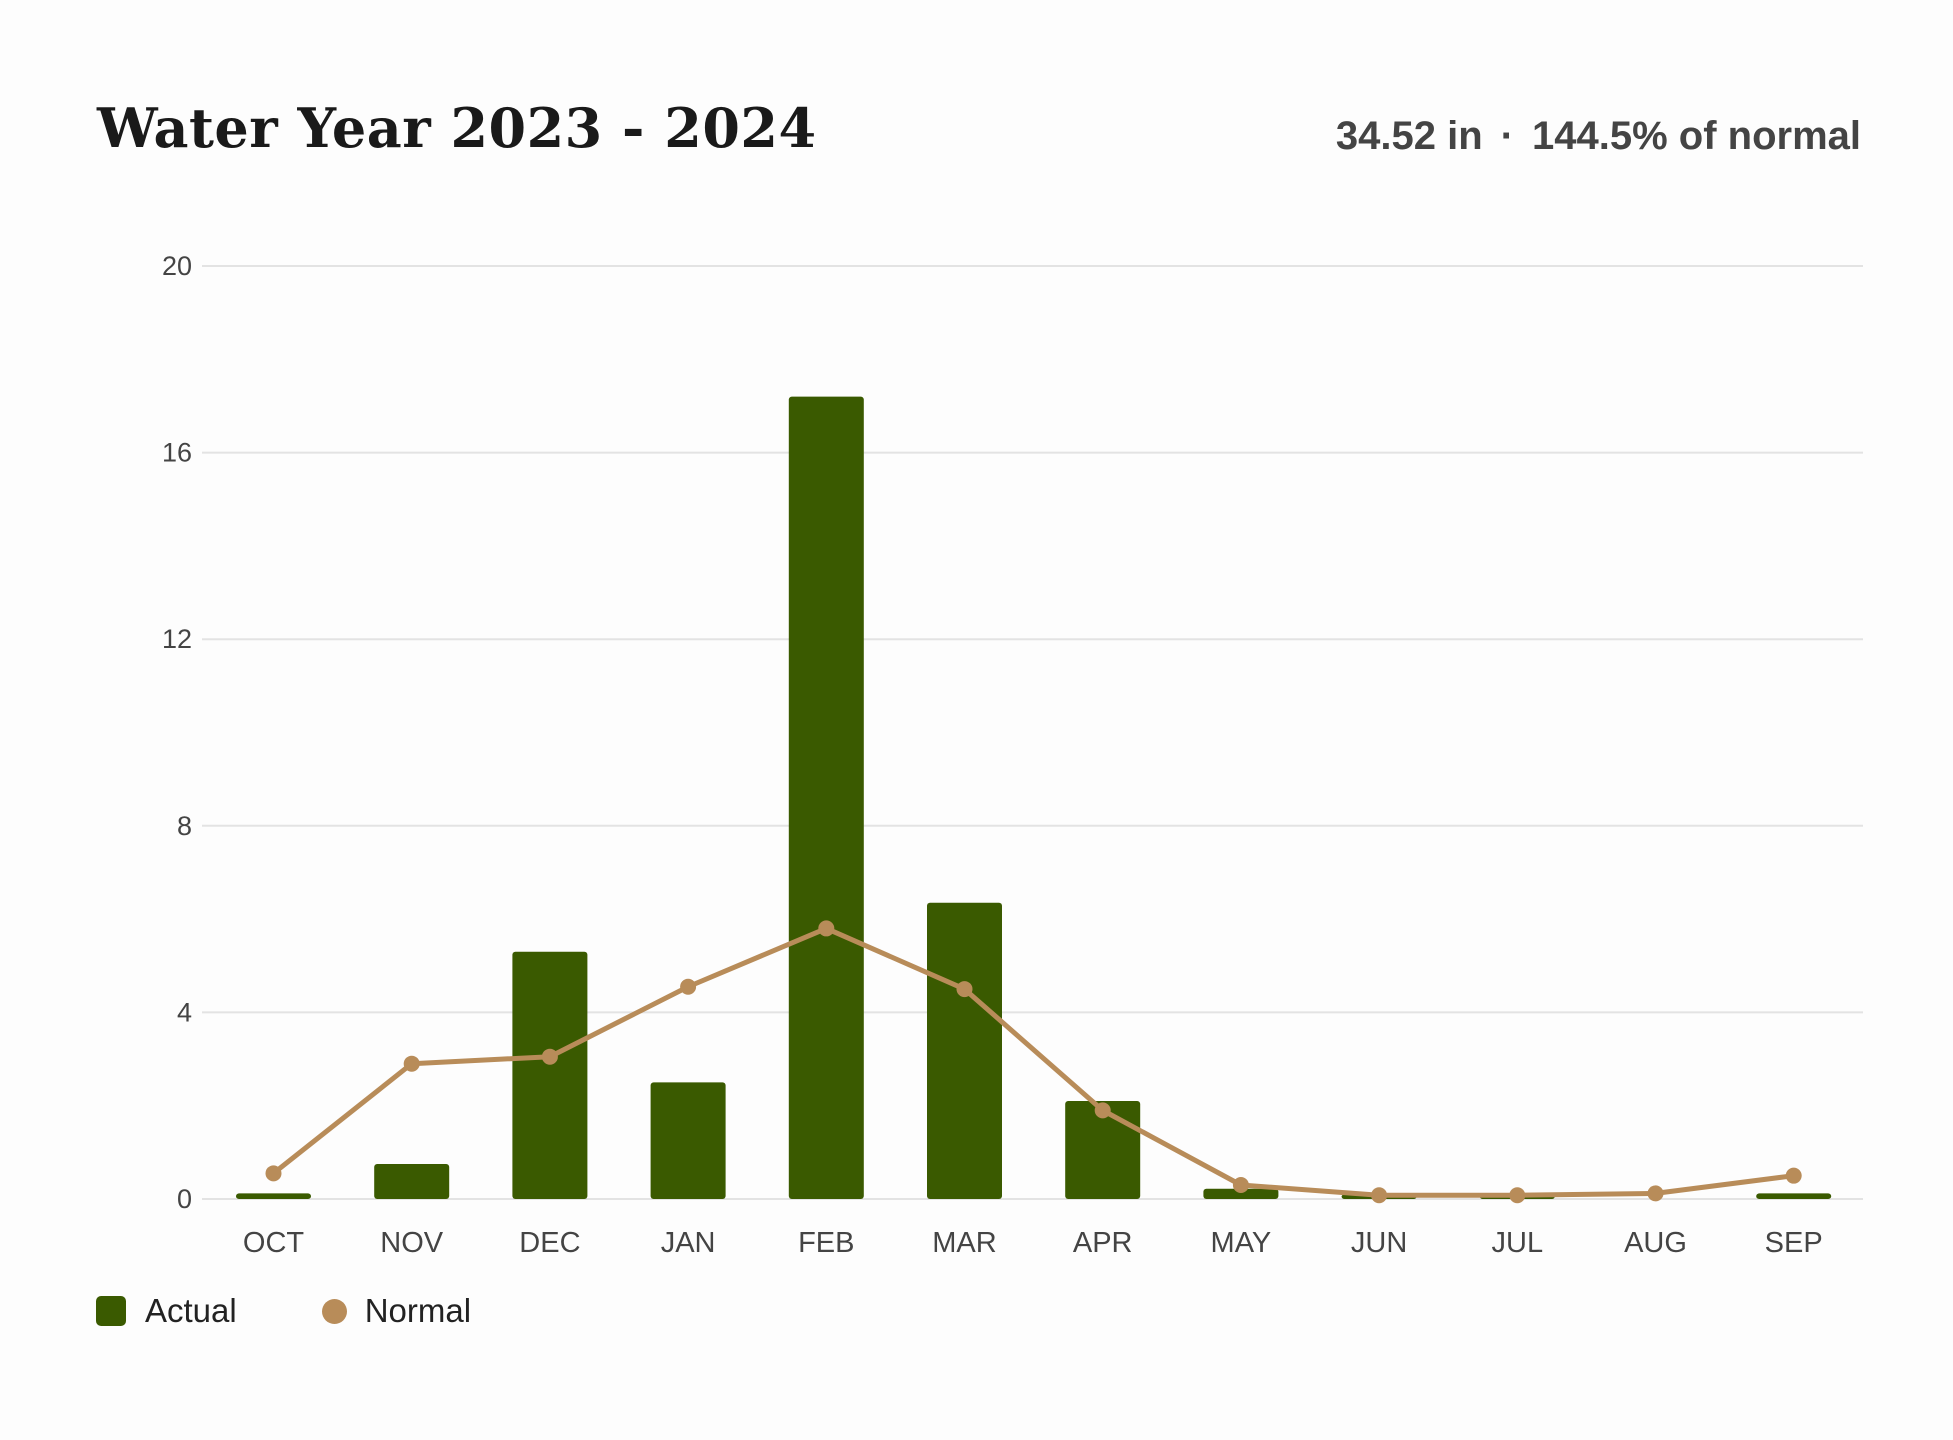 This screenshot has height=1440, width=1953. I want to click on x-tick-label: JAN, so click(688, 1243).